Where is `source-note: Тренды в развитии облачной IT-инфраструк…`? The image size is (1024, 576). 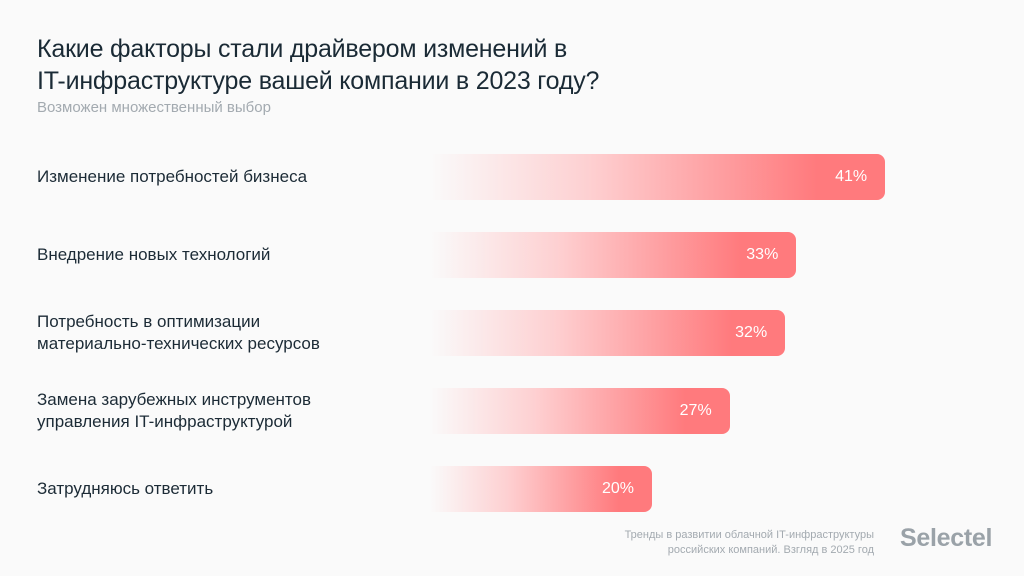 source-note: Тренды в развитии облачной IT-инфраструк… is located at coordinates (749, 543).